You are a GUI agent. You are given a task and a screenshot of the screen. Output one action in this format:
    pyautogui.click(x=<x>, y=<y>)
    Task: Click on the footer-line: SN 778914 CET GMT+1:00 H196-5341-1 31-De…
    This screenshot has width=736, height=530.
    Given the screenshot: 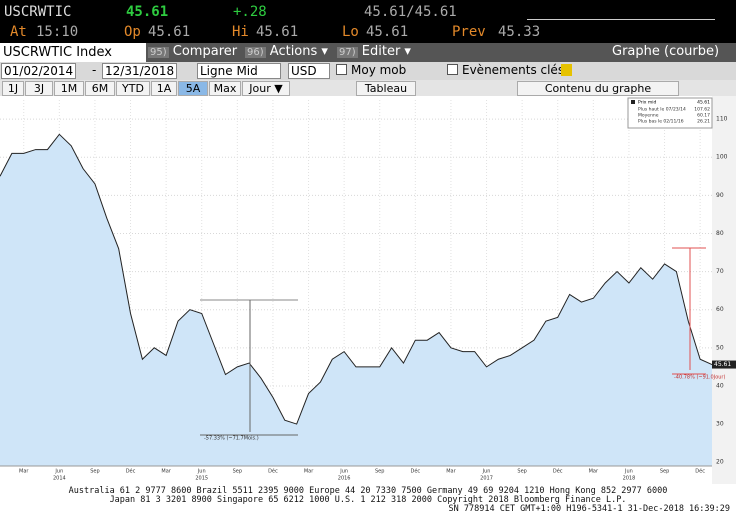 What is the action you would take?
    pyautogui.click(x=589, y=509)
    